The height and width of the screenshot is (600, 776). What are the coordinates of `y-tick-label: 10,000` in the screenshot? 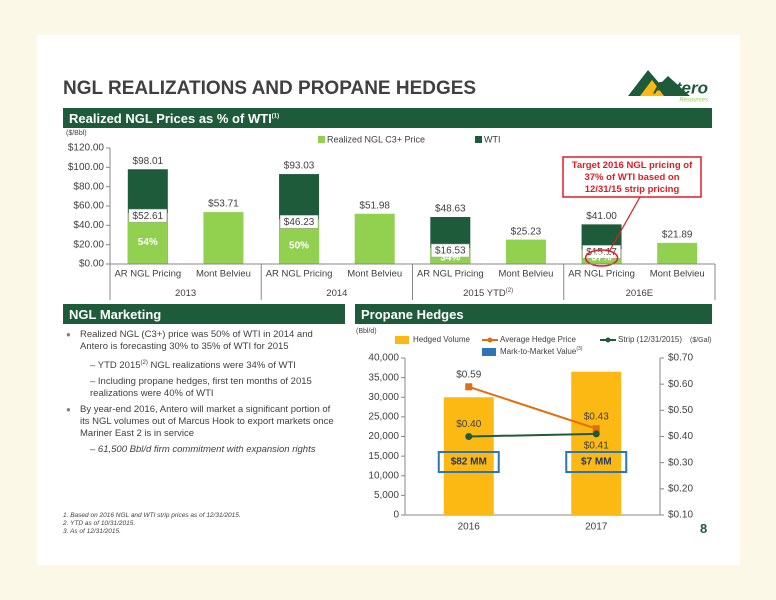 It's located at (383, 475).